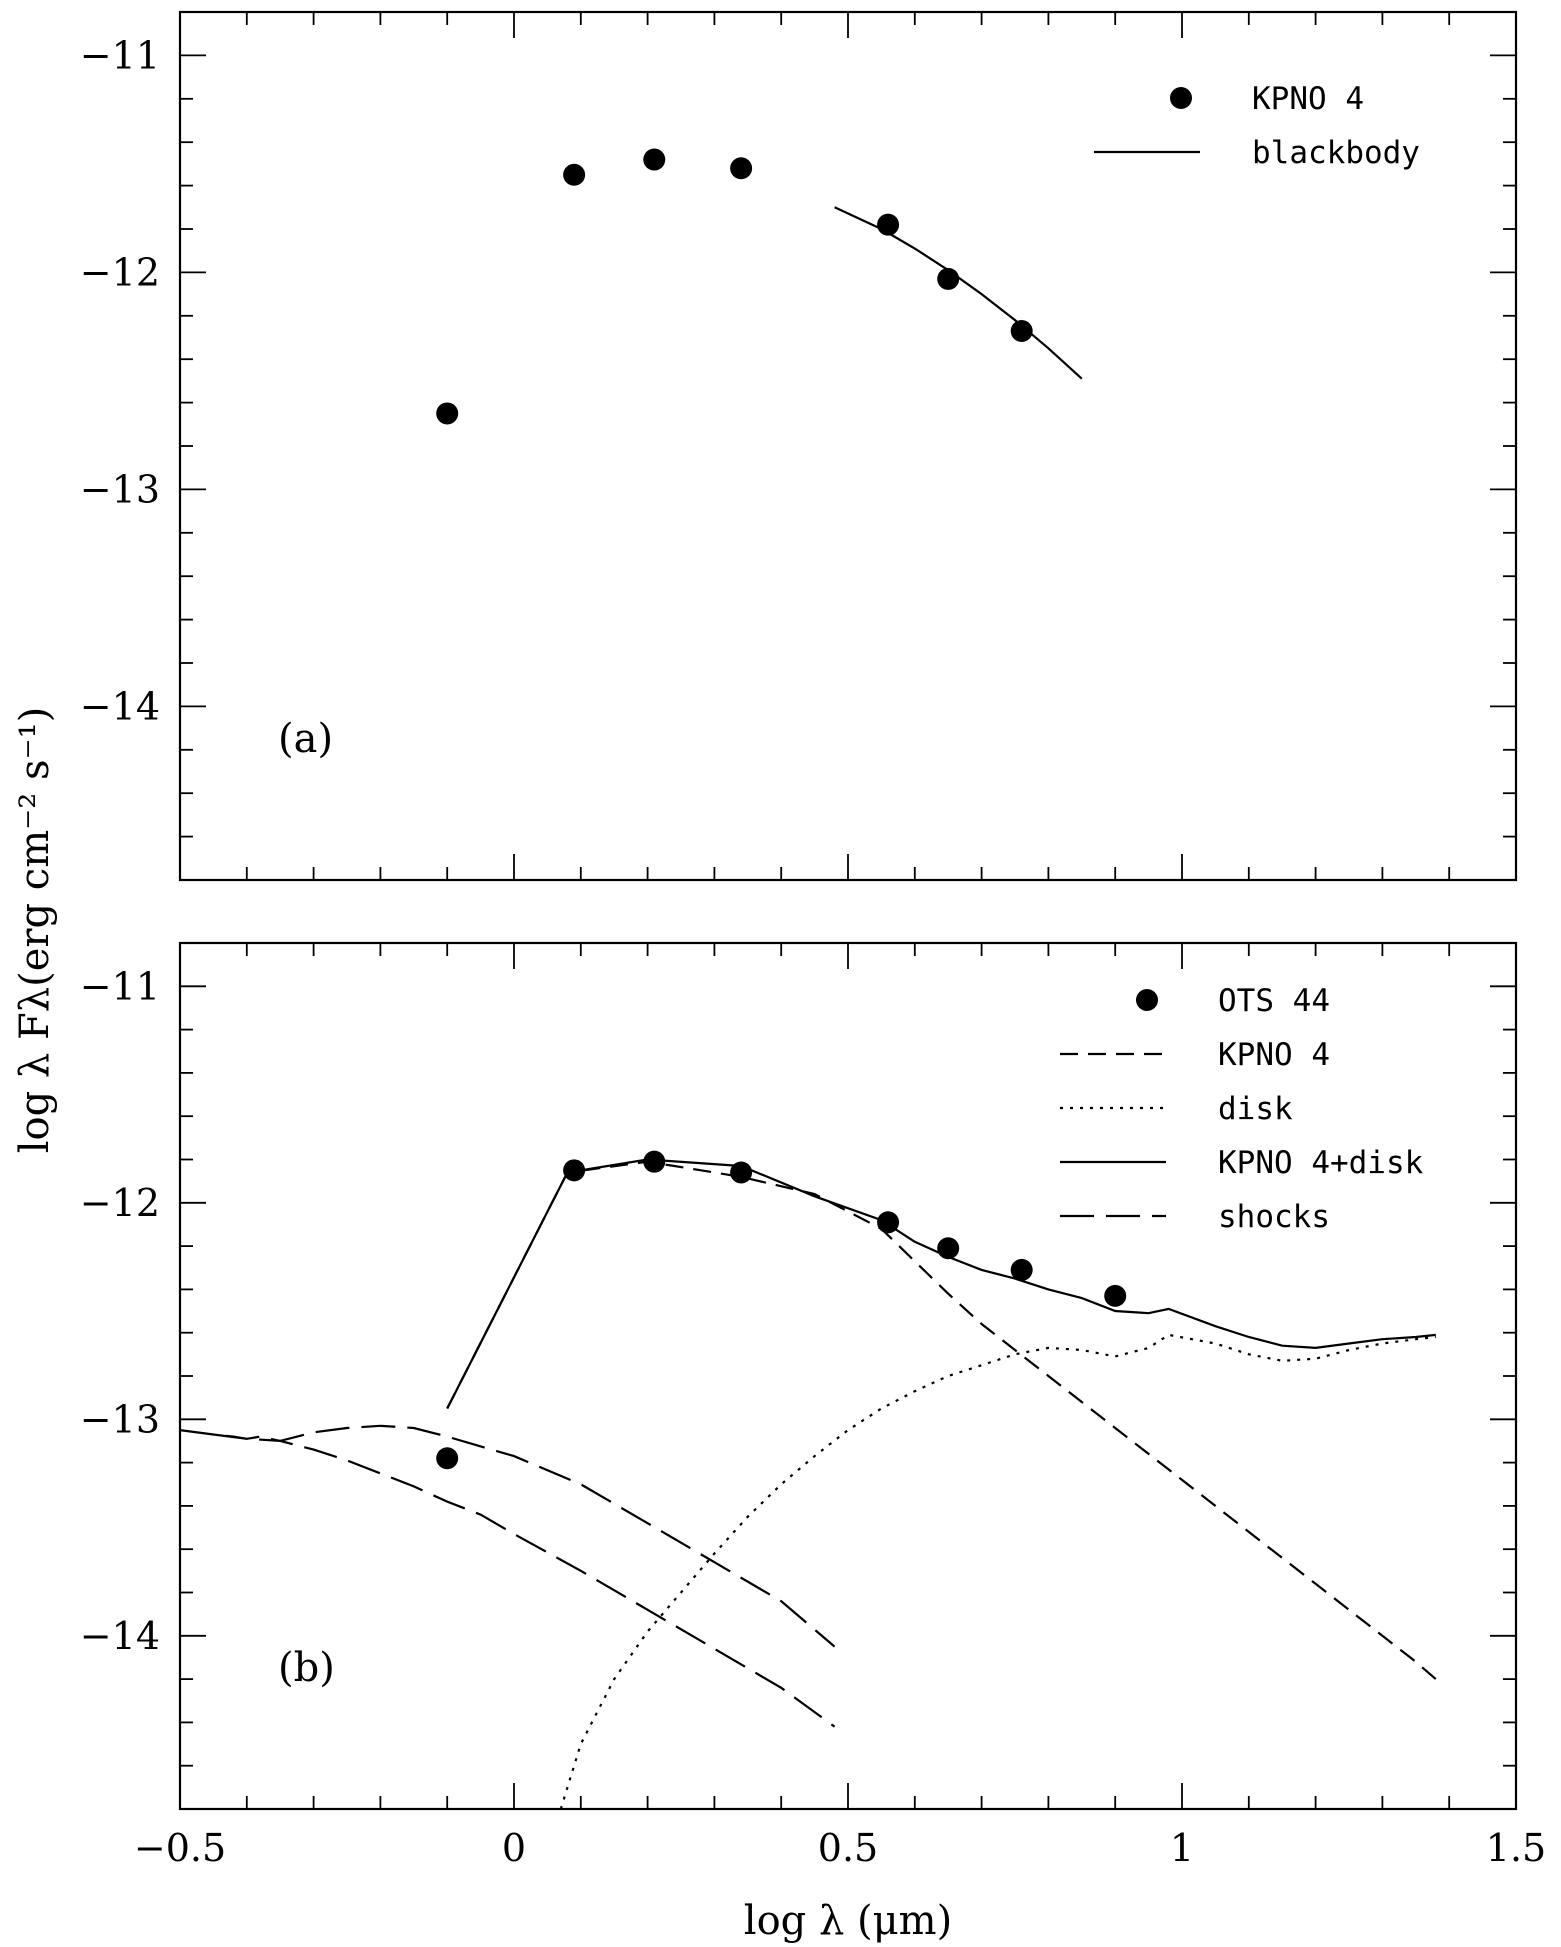  Describe the element at coordinates (35, 930) in the screenshot. I see `y-axis-label: log λ Fλ(erg cm⁻² s⁻¹)` at that location.